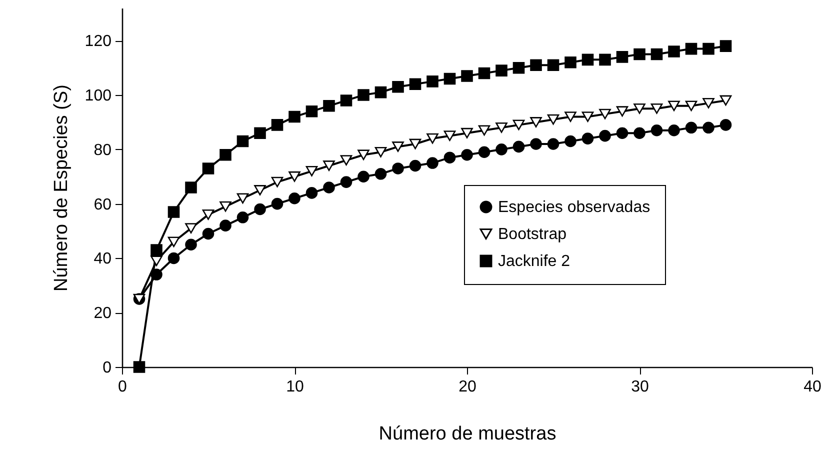 The height and width of the screenshot is (454, 827). I want to click on x-tick-label: 0, so click(123, 387).